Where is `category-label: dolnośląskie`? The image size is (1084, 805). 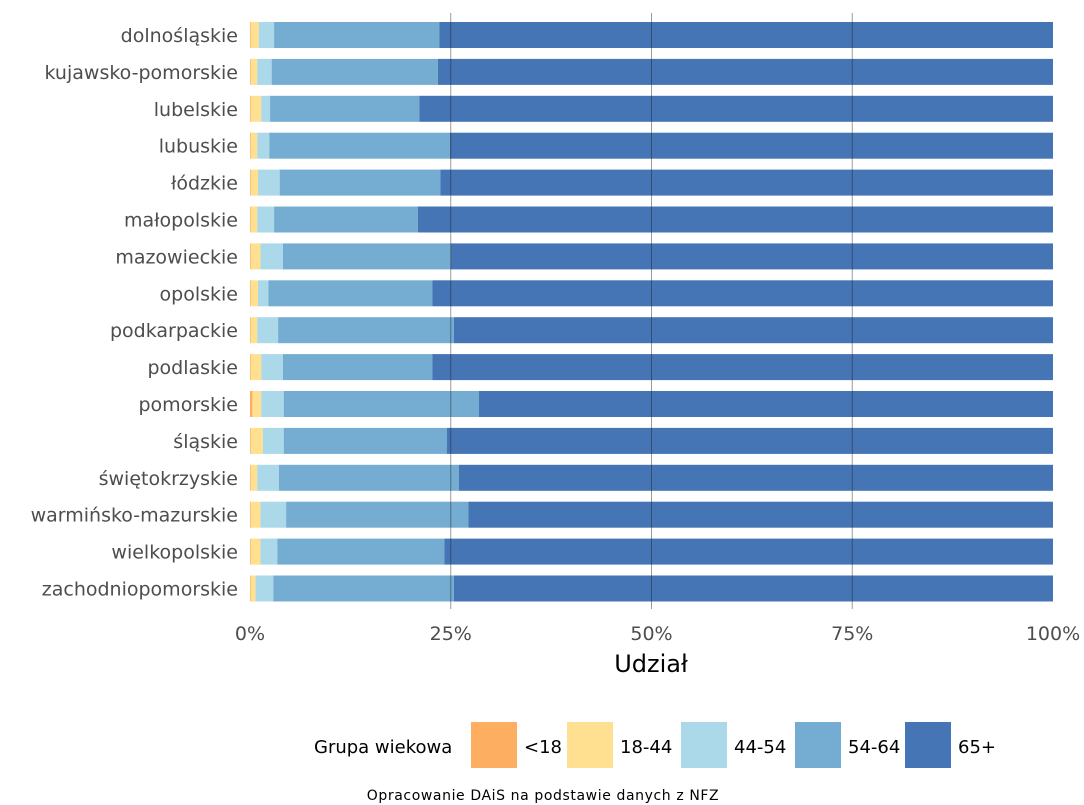 category-label: dolnośląskie is located at coordinates (179, 36).